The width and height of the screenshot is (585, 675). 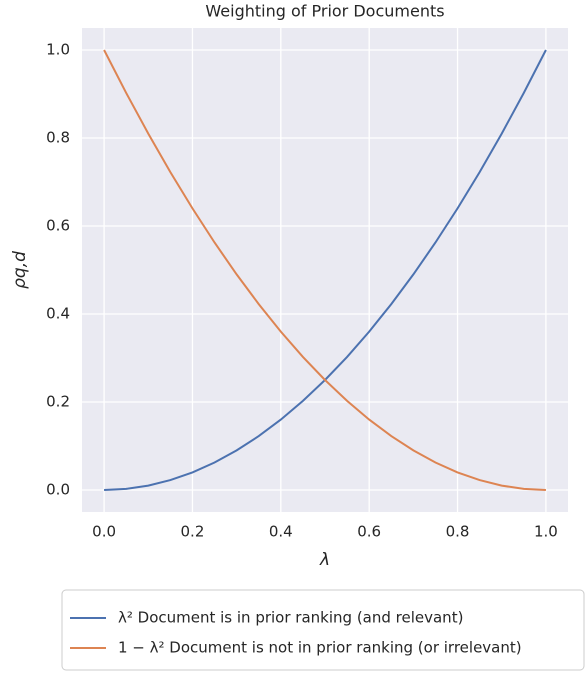 What do you see at coordinates (324, 11) in the screenshot?
I see `chart-title: Weighting of Prior Documents` at bounding box center [324, 11].